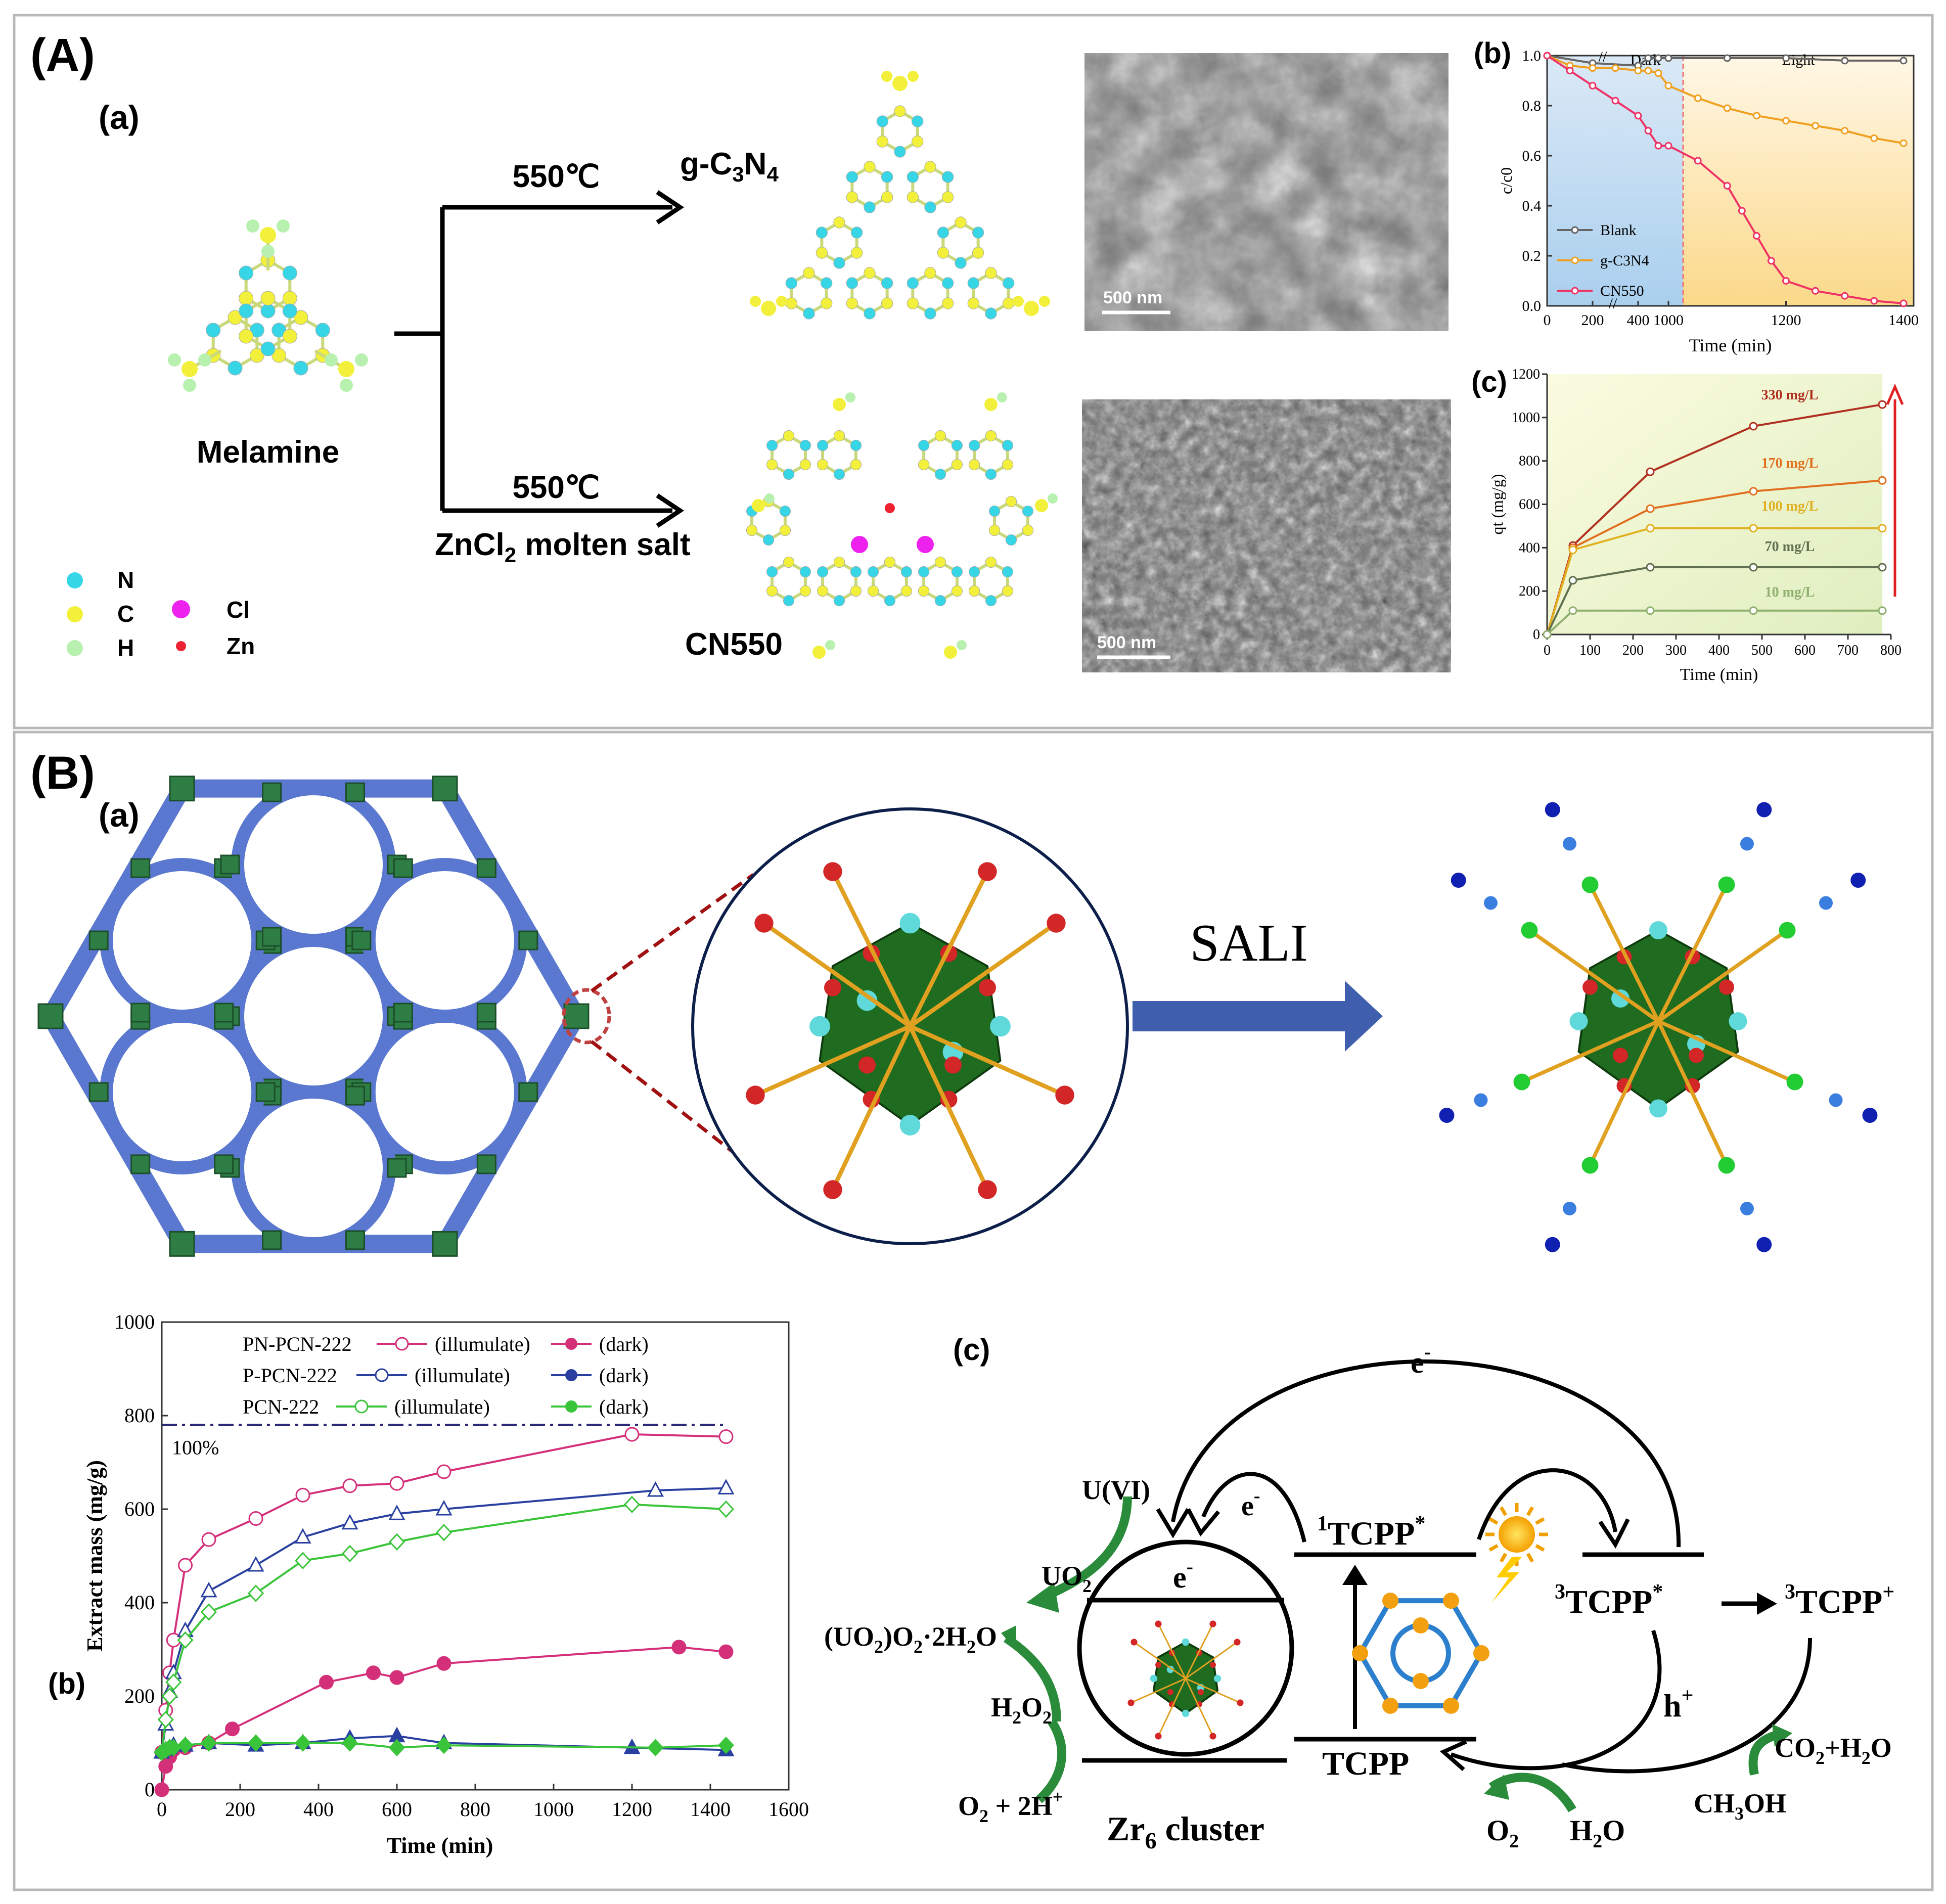  I want to click on uranyl-peroxide-label: (UO2)O2·2H2O, so click(910, 1639).